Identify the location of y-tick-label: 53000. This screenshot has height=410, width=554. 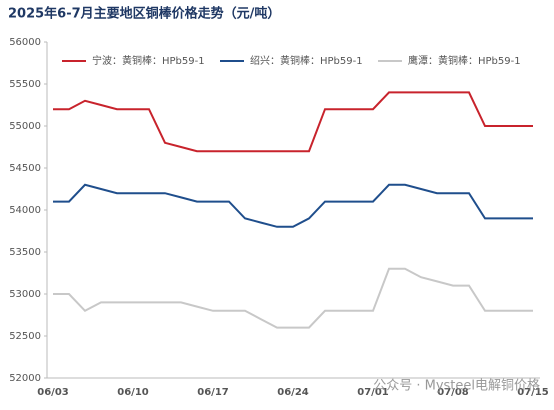
(25, 294).